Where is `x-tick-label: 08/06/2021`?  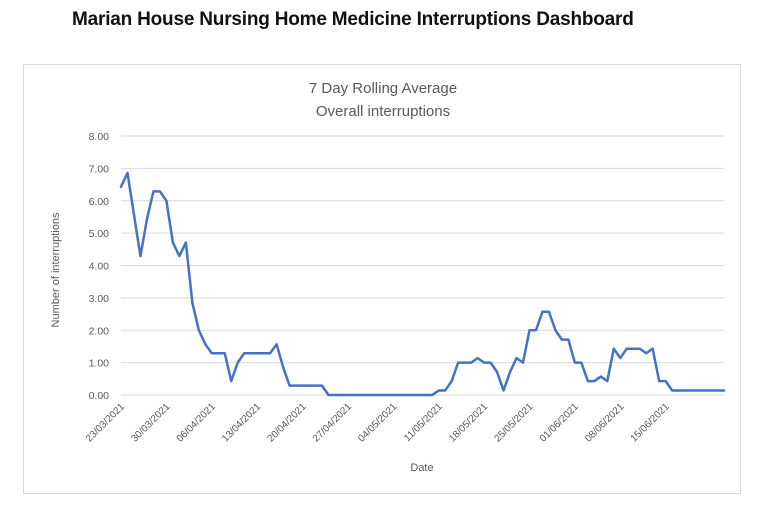 x-tick-label: 08/06/2021 is located at coordinates (604, 422).